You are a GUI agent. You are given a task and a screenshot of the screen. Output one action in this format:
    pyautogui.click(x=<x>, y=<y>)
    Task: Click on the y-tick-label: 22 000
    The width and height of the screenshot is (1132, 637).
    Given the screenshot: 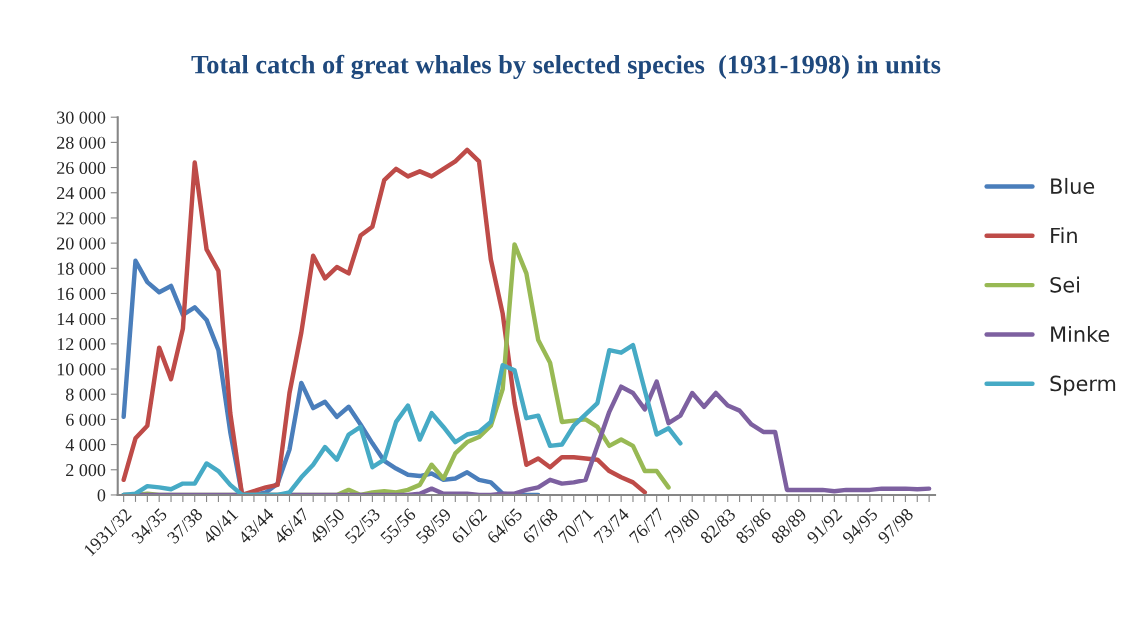 What is the action you would take?
    pyautogui.click(x=81, y=218)
    